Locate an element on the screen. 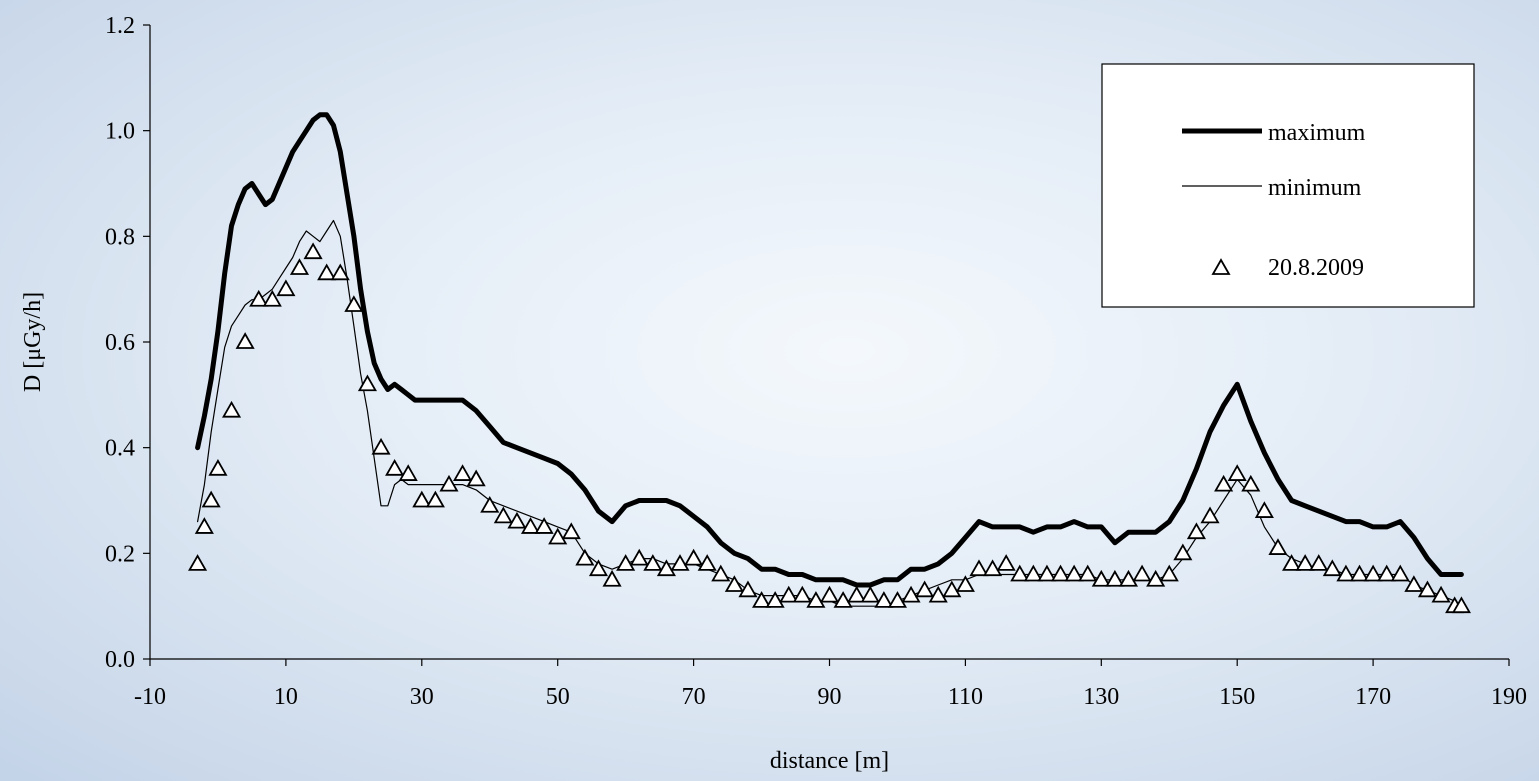 The image size is (1539, 781). y-tick-label: 0.8 is located at coordinates (120, 237).